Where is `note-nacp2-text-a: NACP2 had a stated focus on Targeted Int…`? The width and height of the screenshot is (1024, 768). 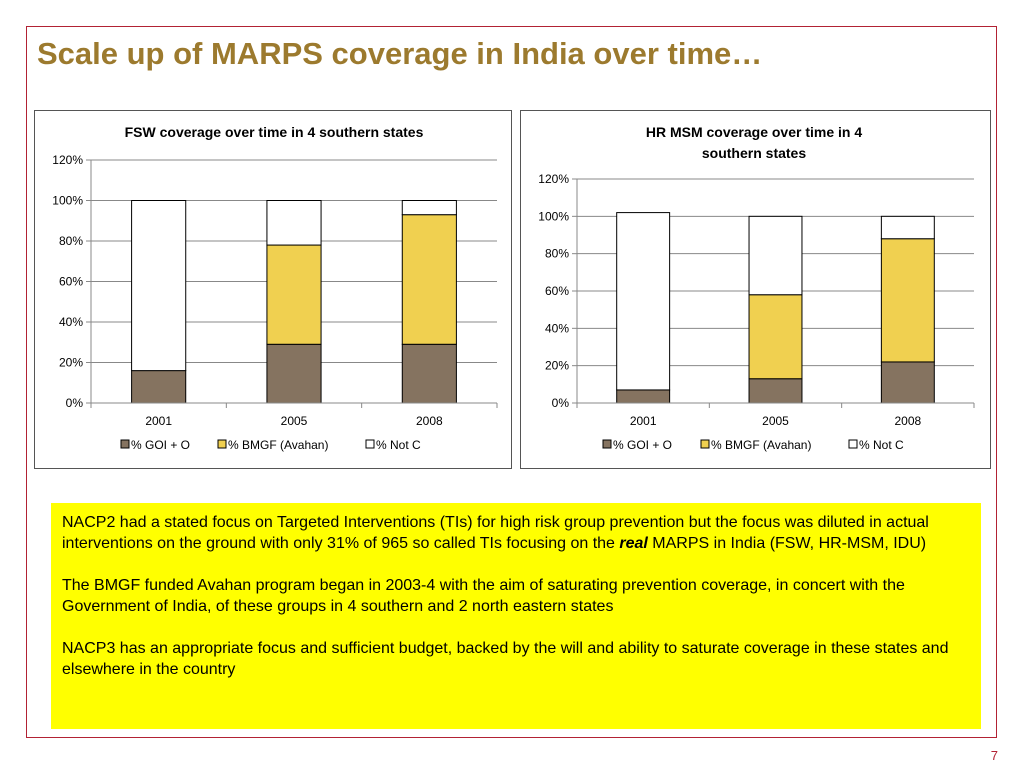
note-nacp2-text-a: NACP2 had a stated focus on Targeted Int… is located at coordinates (495, 533).